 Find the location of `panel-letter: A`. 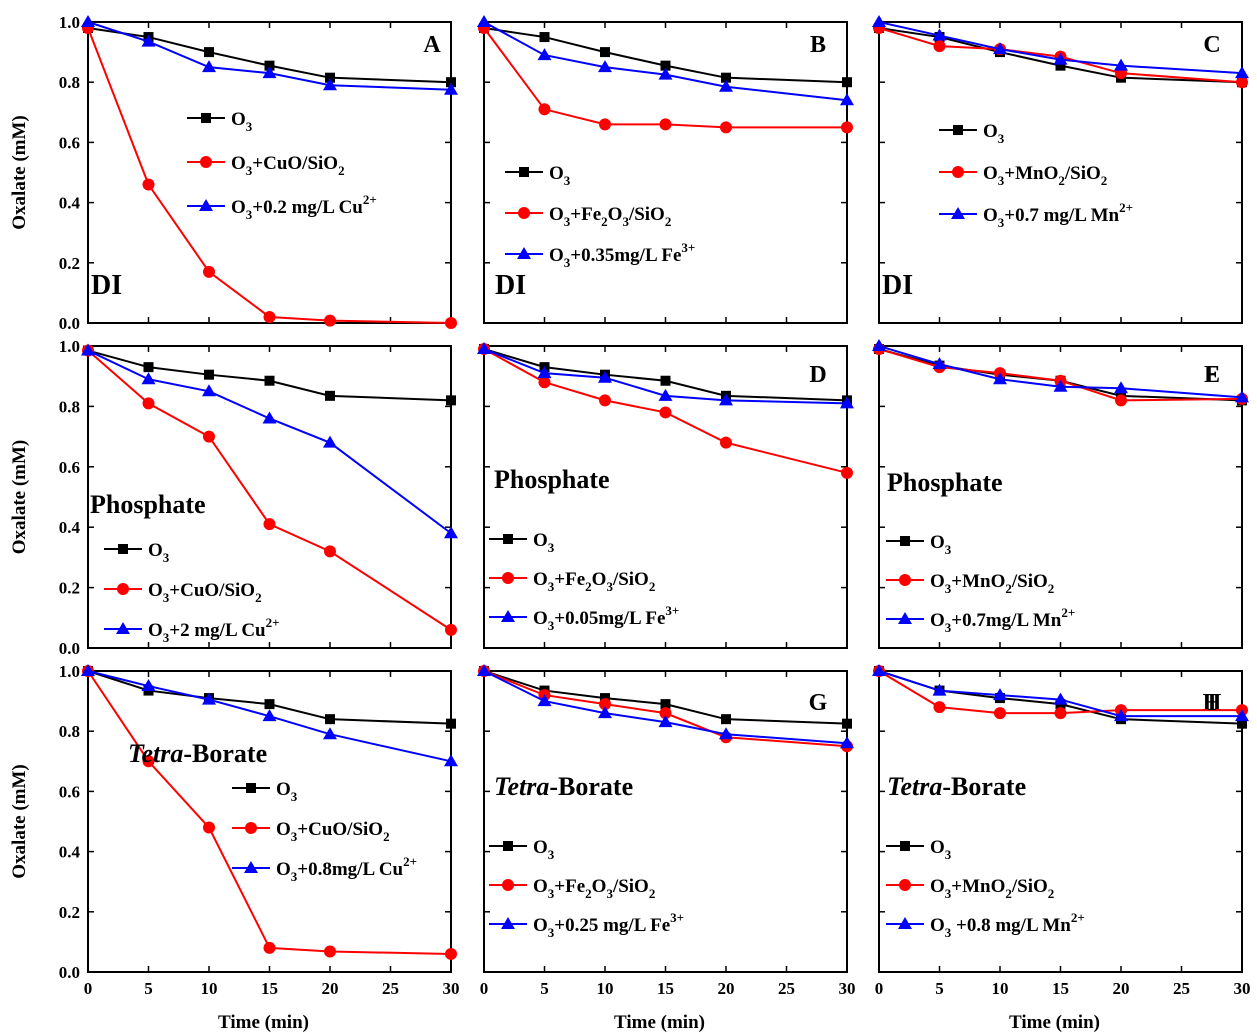

panel-letter: A is located at coordinates (432, 45).